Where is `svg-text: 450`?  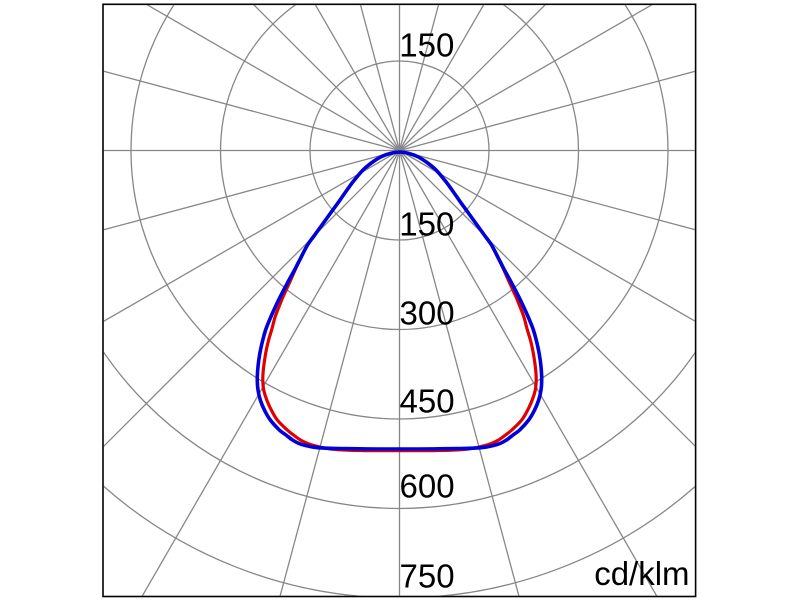
svg-text: 450 is located at coordinates (427, 401).